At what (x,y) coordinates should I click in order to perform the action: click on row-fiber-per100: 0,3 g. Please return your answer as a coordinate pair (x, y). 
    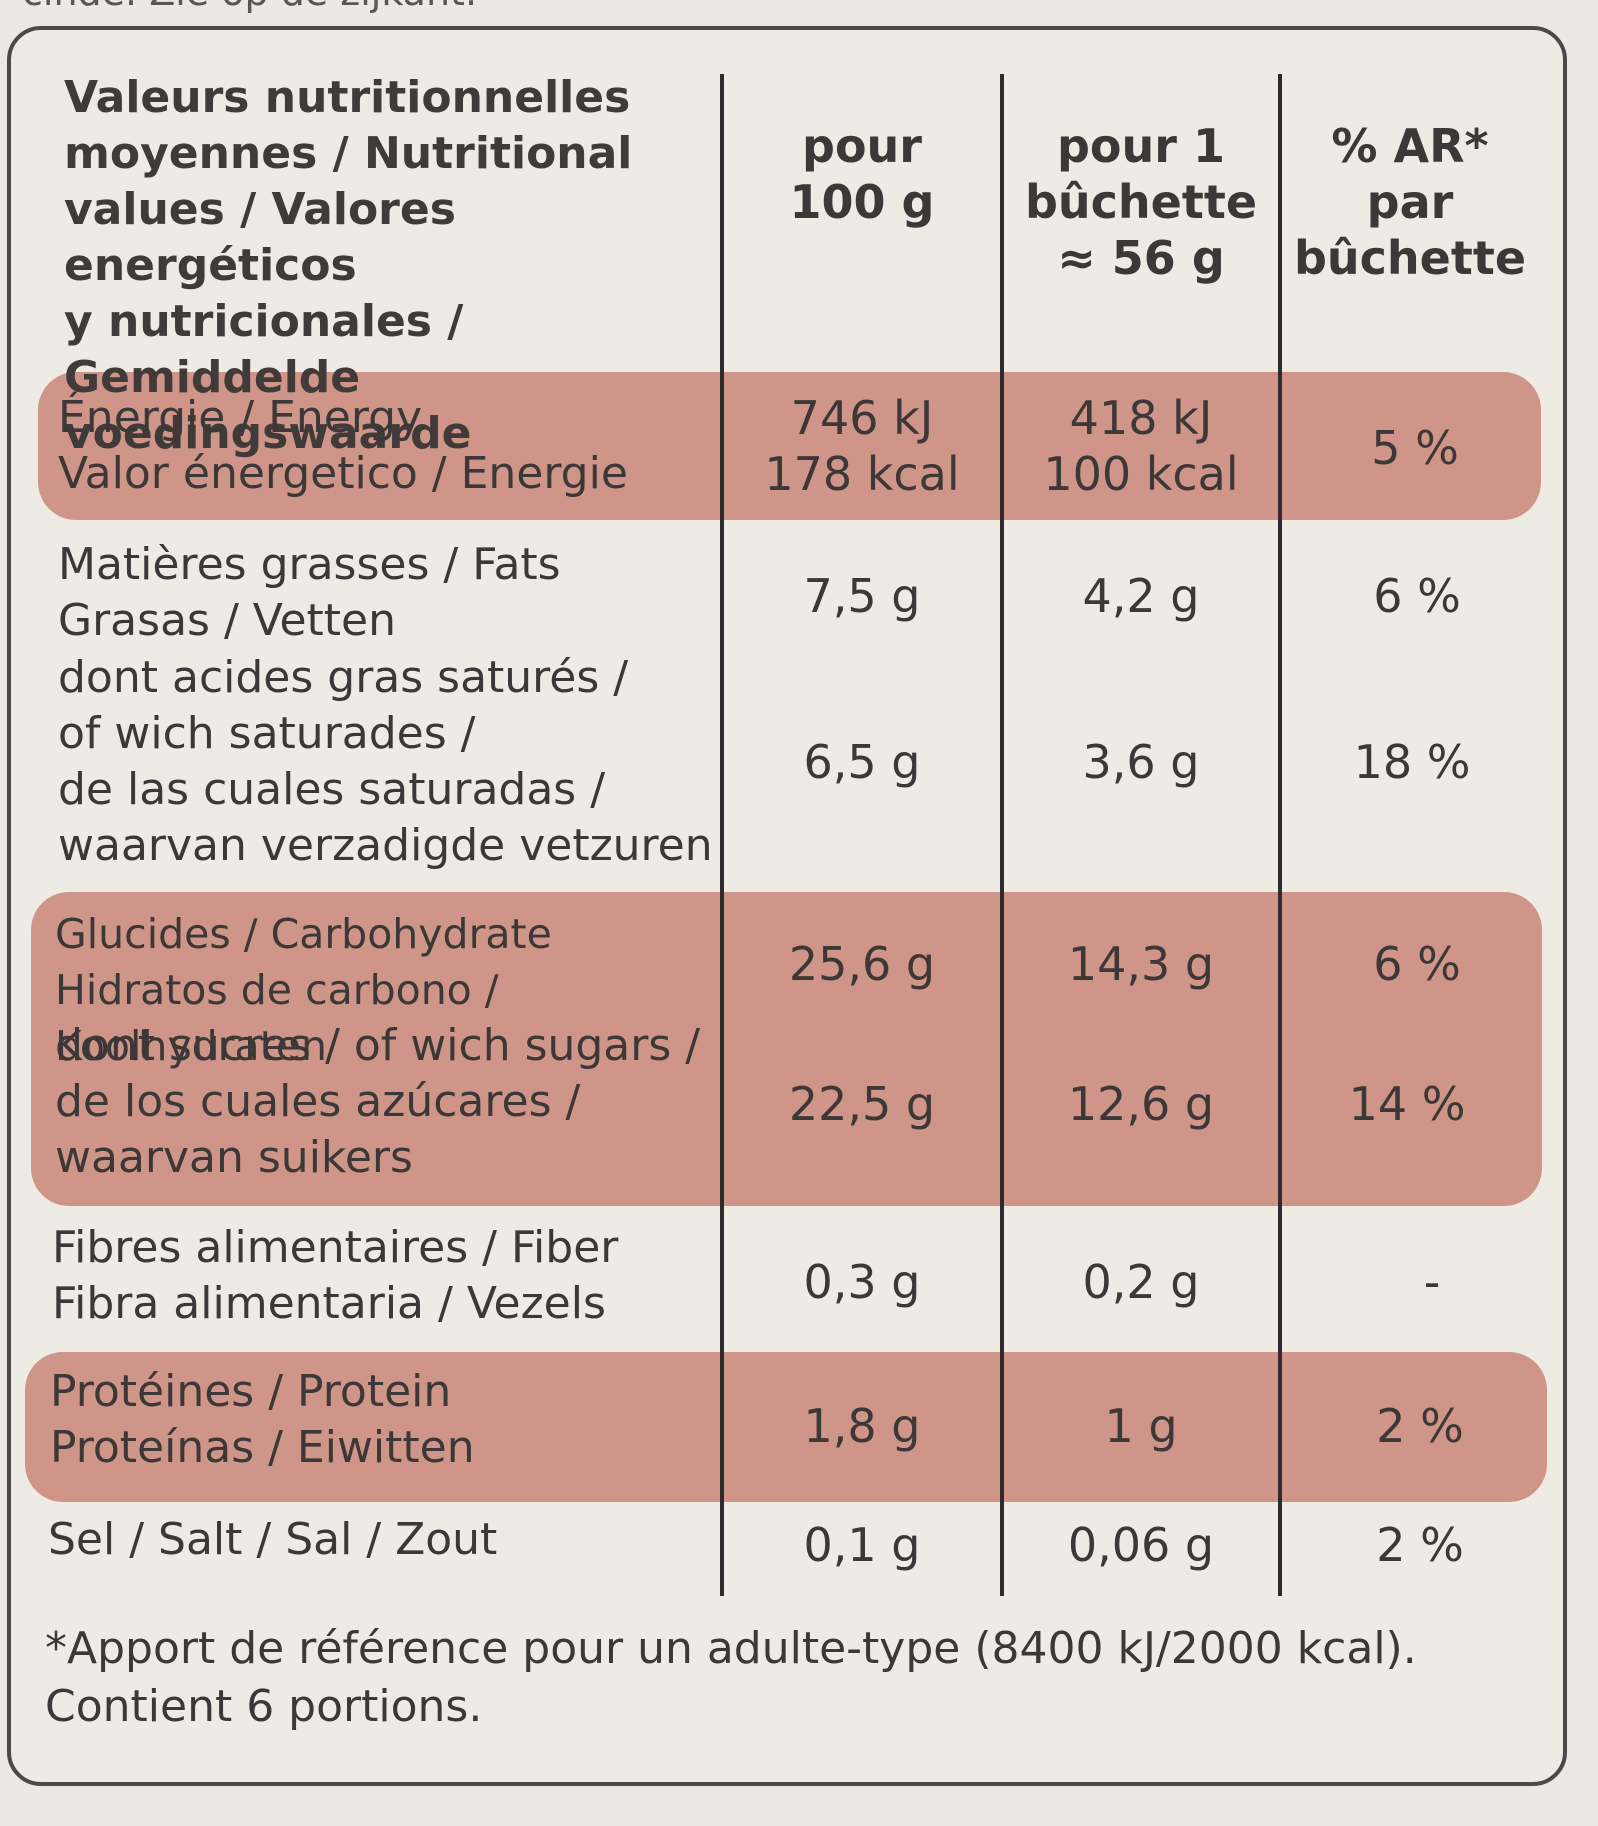
    Looking at the image, I should click on (862, 1282).